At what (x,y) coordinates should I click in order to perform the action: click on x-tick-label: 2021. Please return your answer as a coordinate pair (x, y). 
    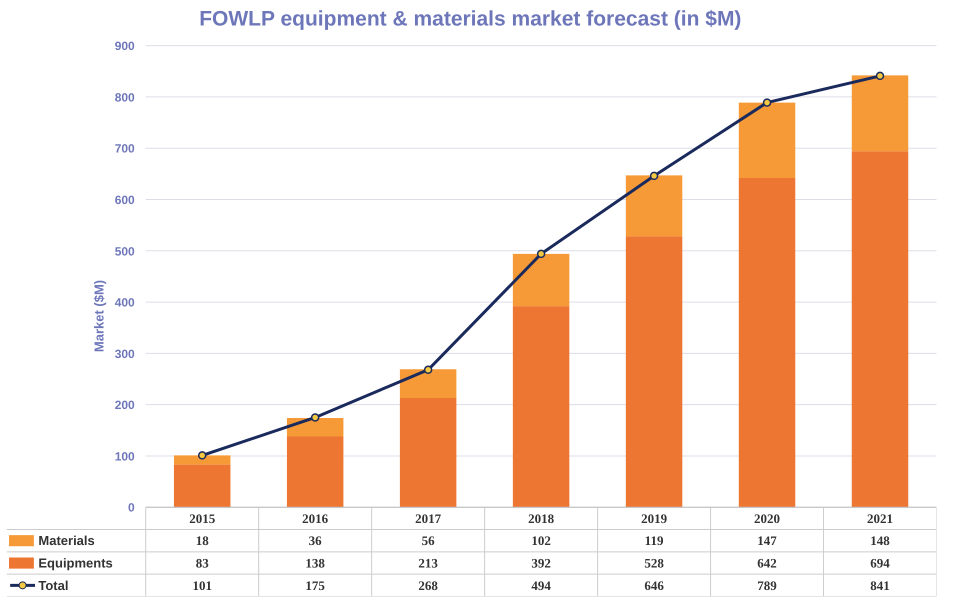
    Looking at the image, I should click on (880, 518).